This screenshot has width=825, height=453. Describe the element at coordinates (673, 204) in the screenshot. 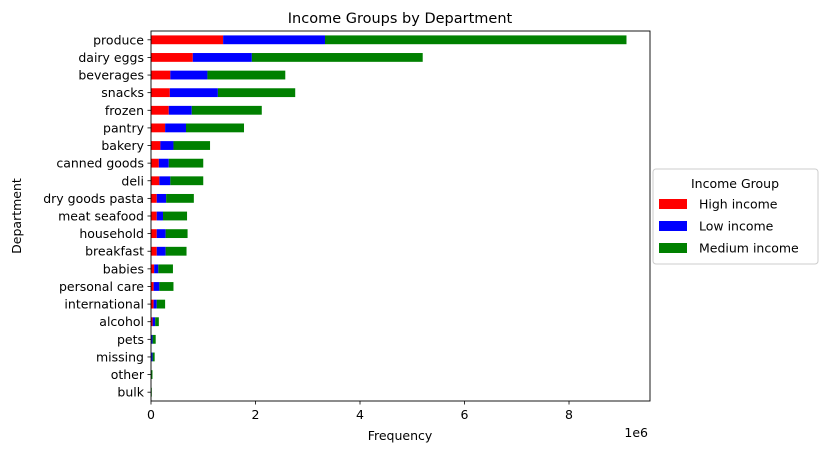

I see `legend-swatch-high-income` at that location.